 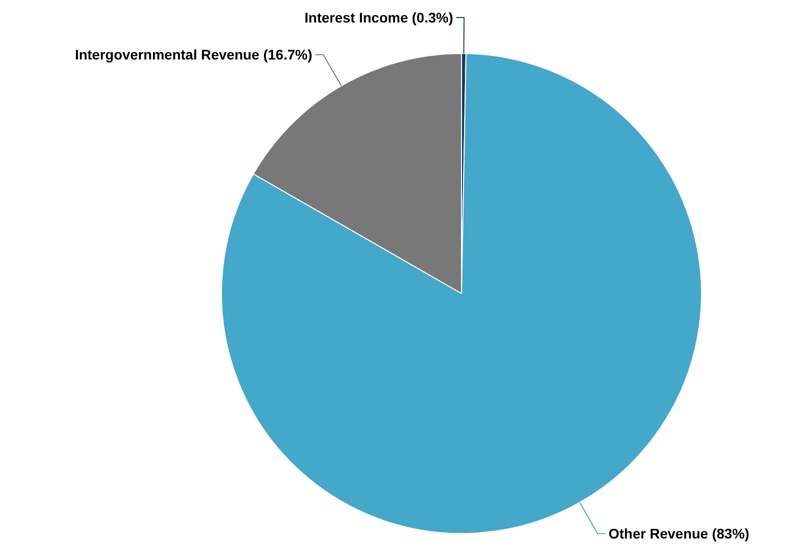 What do you see at coordinates (679, 534) in the screenshot?
I see `slice-label: Other Revenue (83%)` at bounding box center [679, 534].